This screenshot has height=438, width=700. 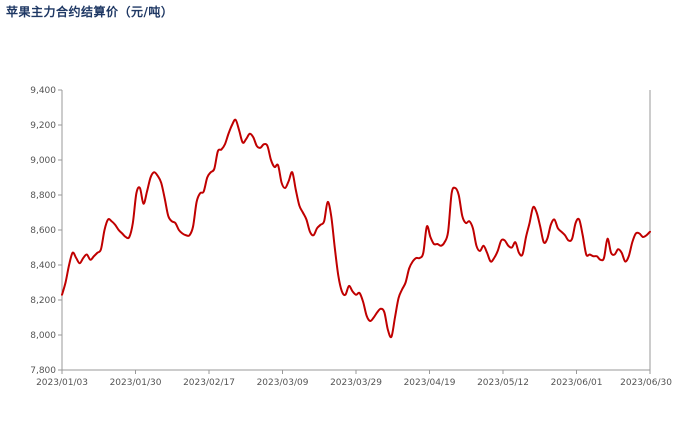 I want to click on y-tick-label: 8,800, so click(x=43, y=196).